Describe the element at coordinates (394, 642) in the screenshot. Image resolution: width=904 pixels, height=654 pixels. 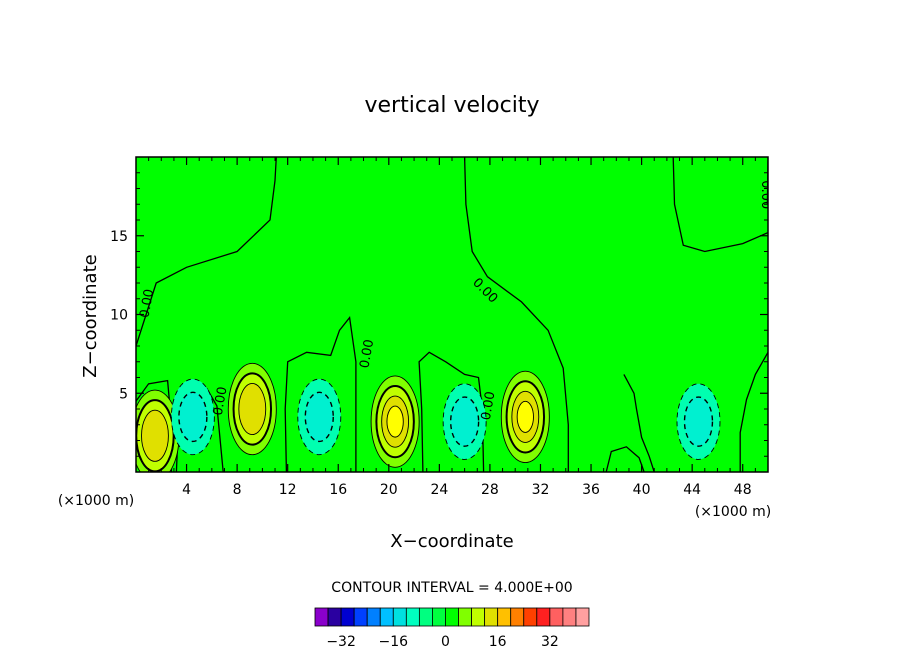
I see `colorbar-tick-label-2: −16` at that location.